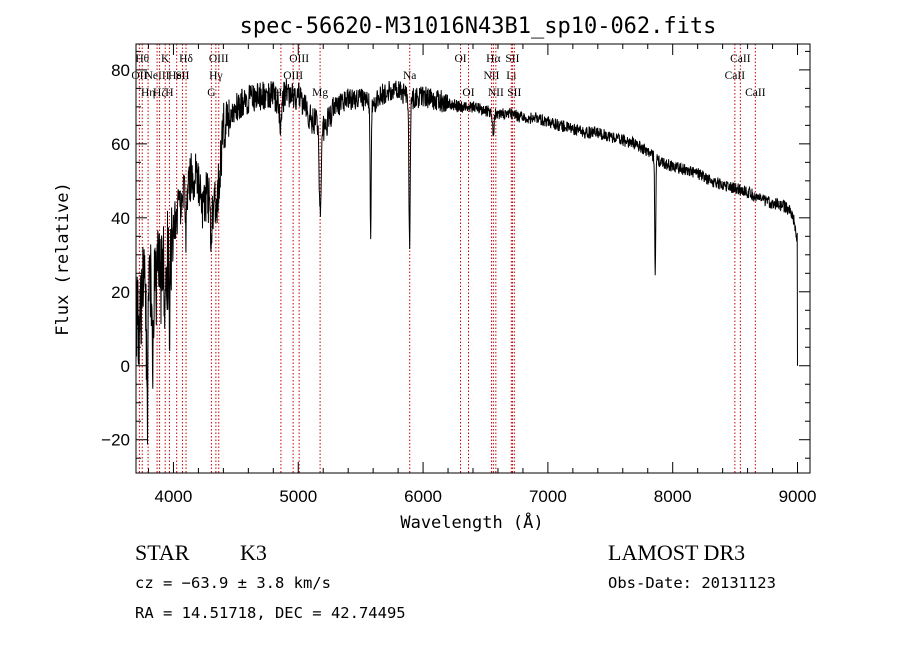  Describe the element at coordinates (548, 496) in the screenshot. I see `x-tick-label: 7000` at that location.